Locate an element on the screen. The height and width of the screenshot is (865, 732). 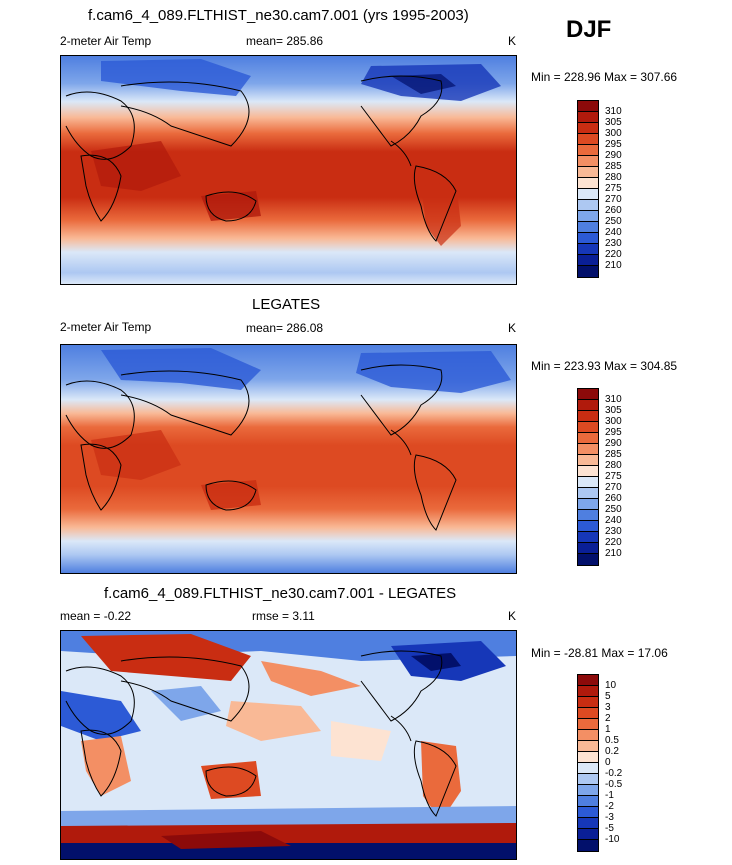
panel1-mean-label: mean= 285.86 is located at coordinates (285, 41).